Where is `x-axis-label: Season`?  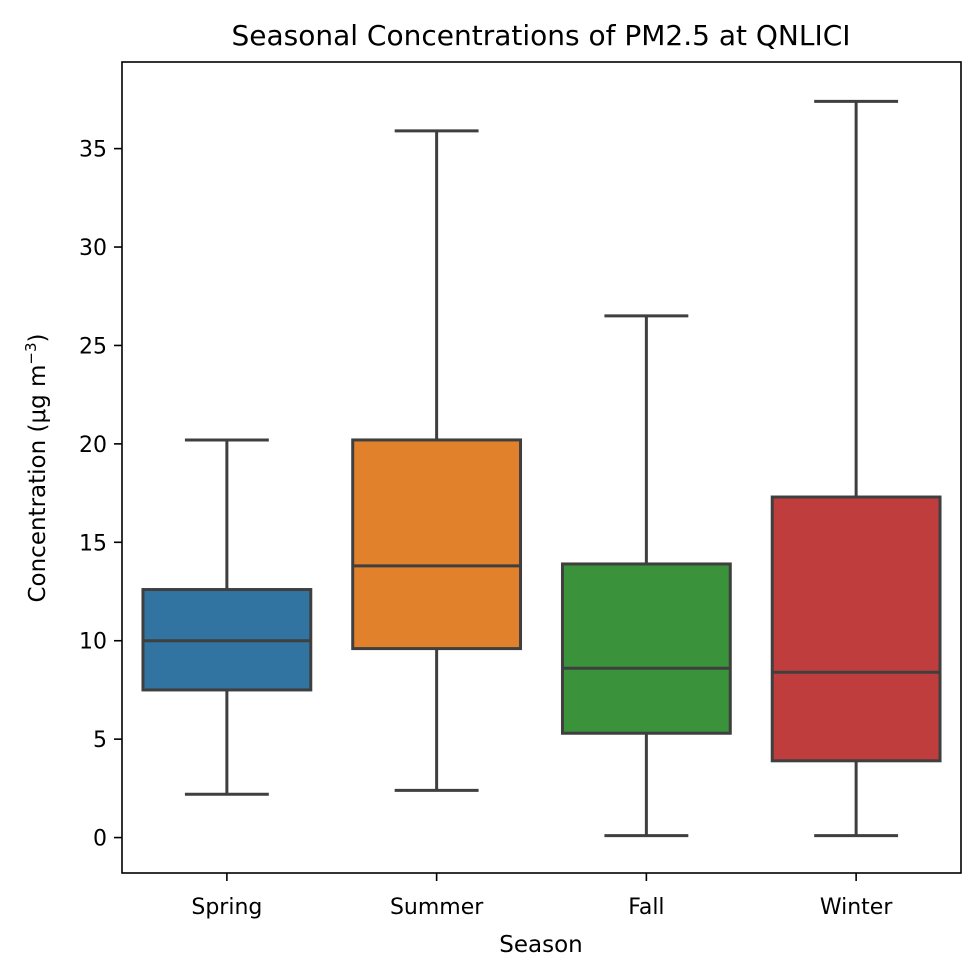
x-axis-label: Season is located at coordinates (540, 945).